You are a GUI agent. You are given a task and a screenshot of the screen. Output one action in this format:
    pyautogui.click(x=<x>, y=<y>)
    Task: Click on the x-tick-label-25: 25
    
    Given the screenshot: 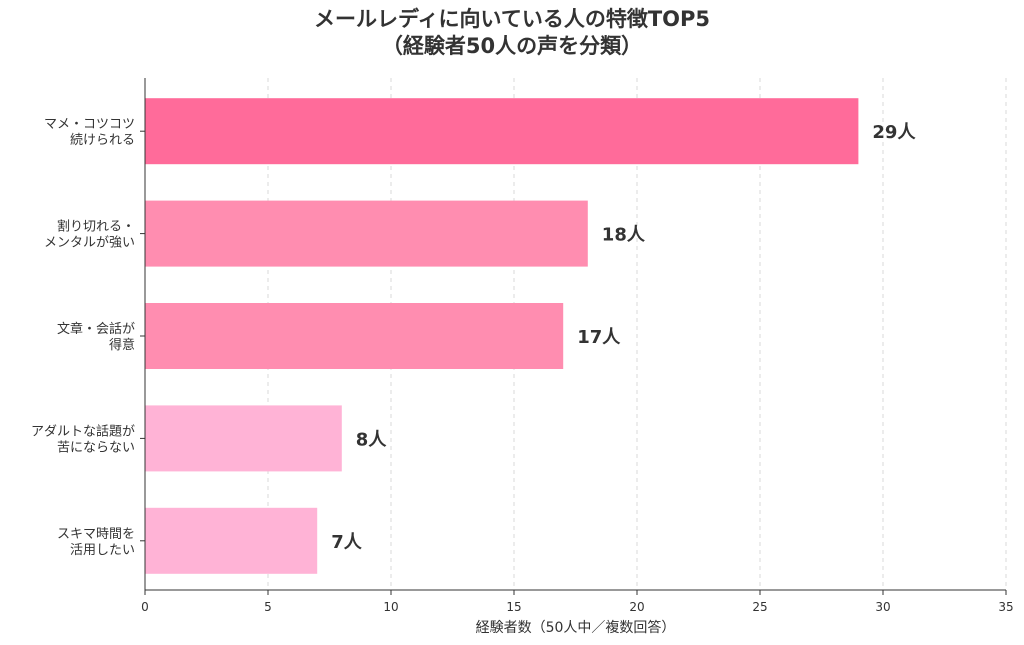 What is the action you would take?
    pyautogui.click(x=759, y=607)
    